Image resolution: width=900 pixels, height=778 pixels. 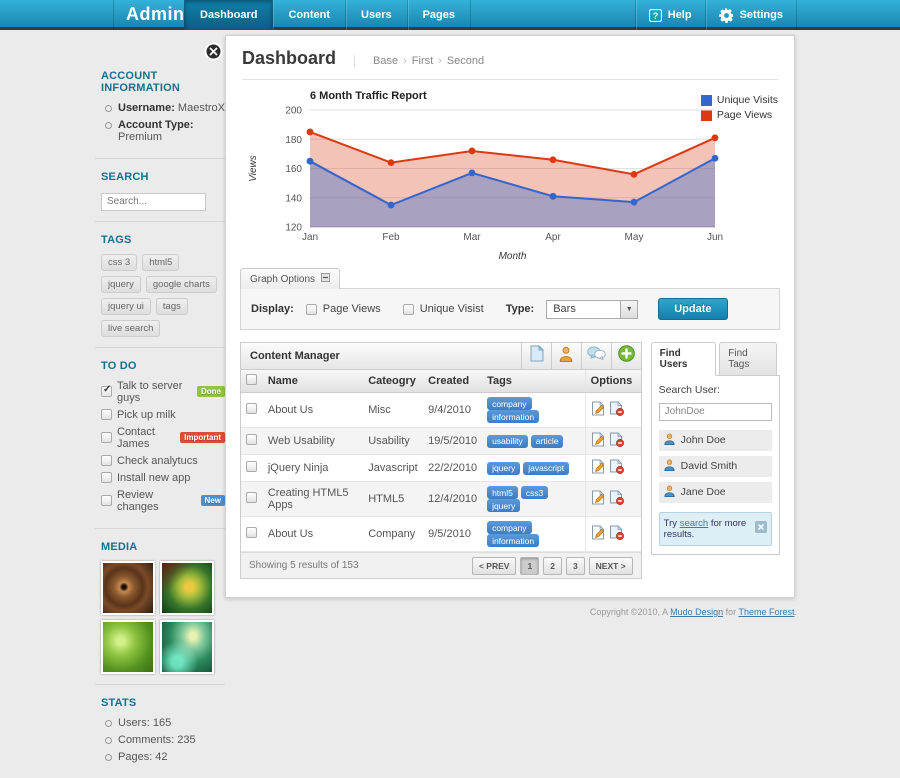 What do you see at coordinates (440, 15) in the screenshot?
I see `nav-tab-pages: Pages` at bounding box center [440, 15].